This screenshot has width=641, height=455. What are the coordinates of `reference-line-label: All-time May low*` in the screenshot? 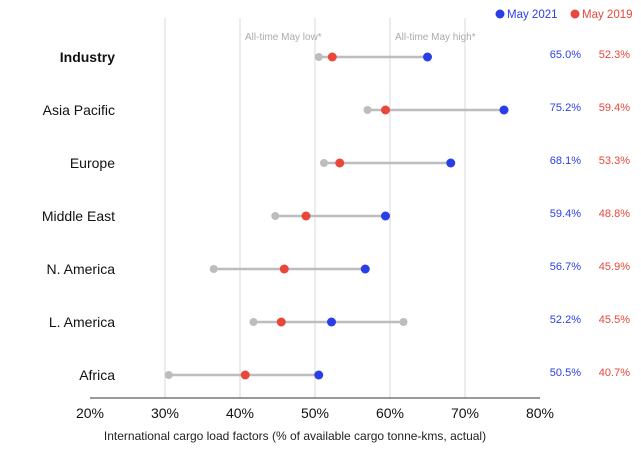 It's located at (283, 37).